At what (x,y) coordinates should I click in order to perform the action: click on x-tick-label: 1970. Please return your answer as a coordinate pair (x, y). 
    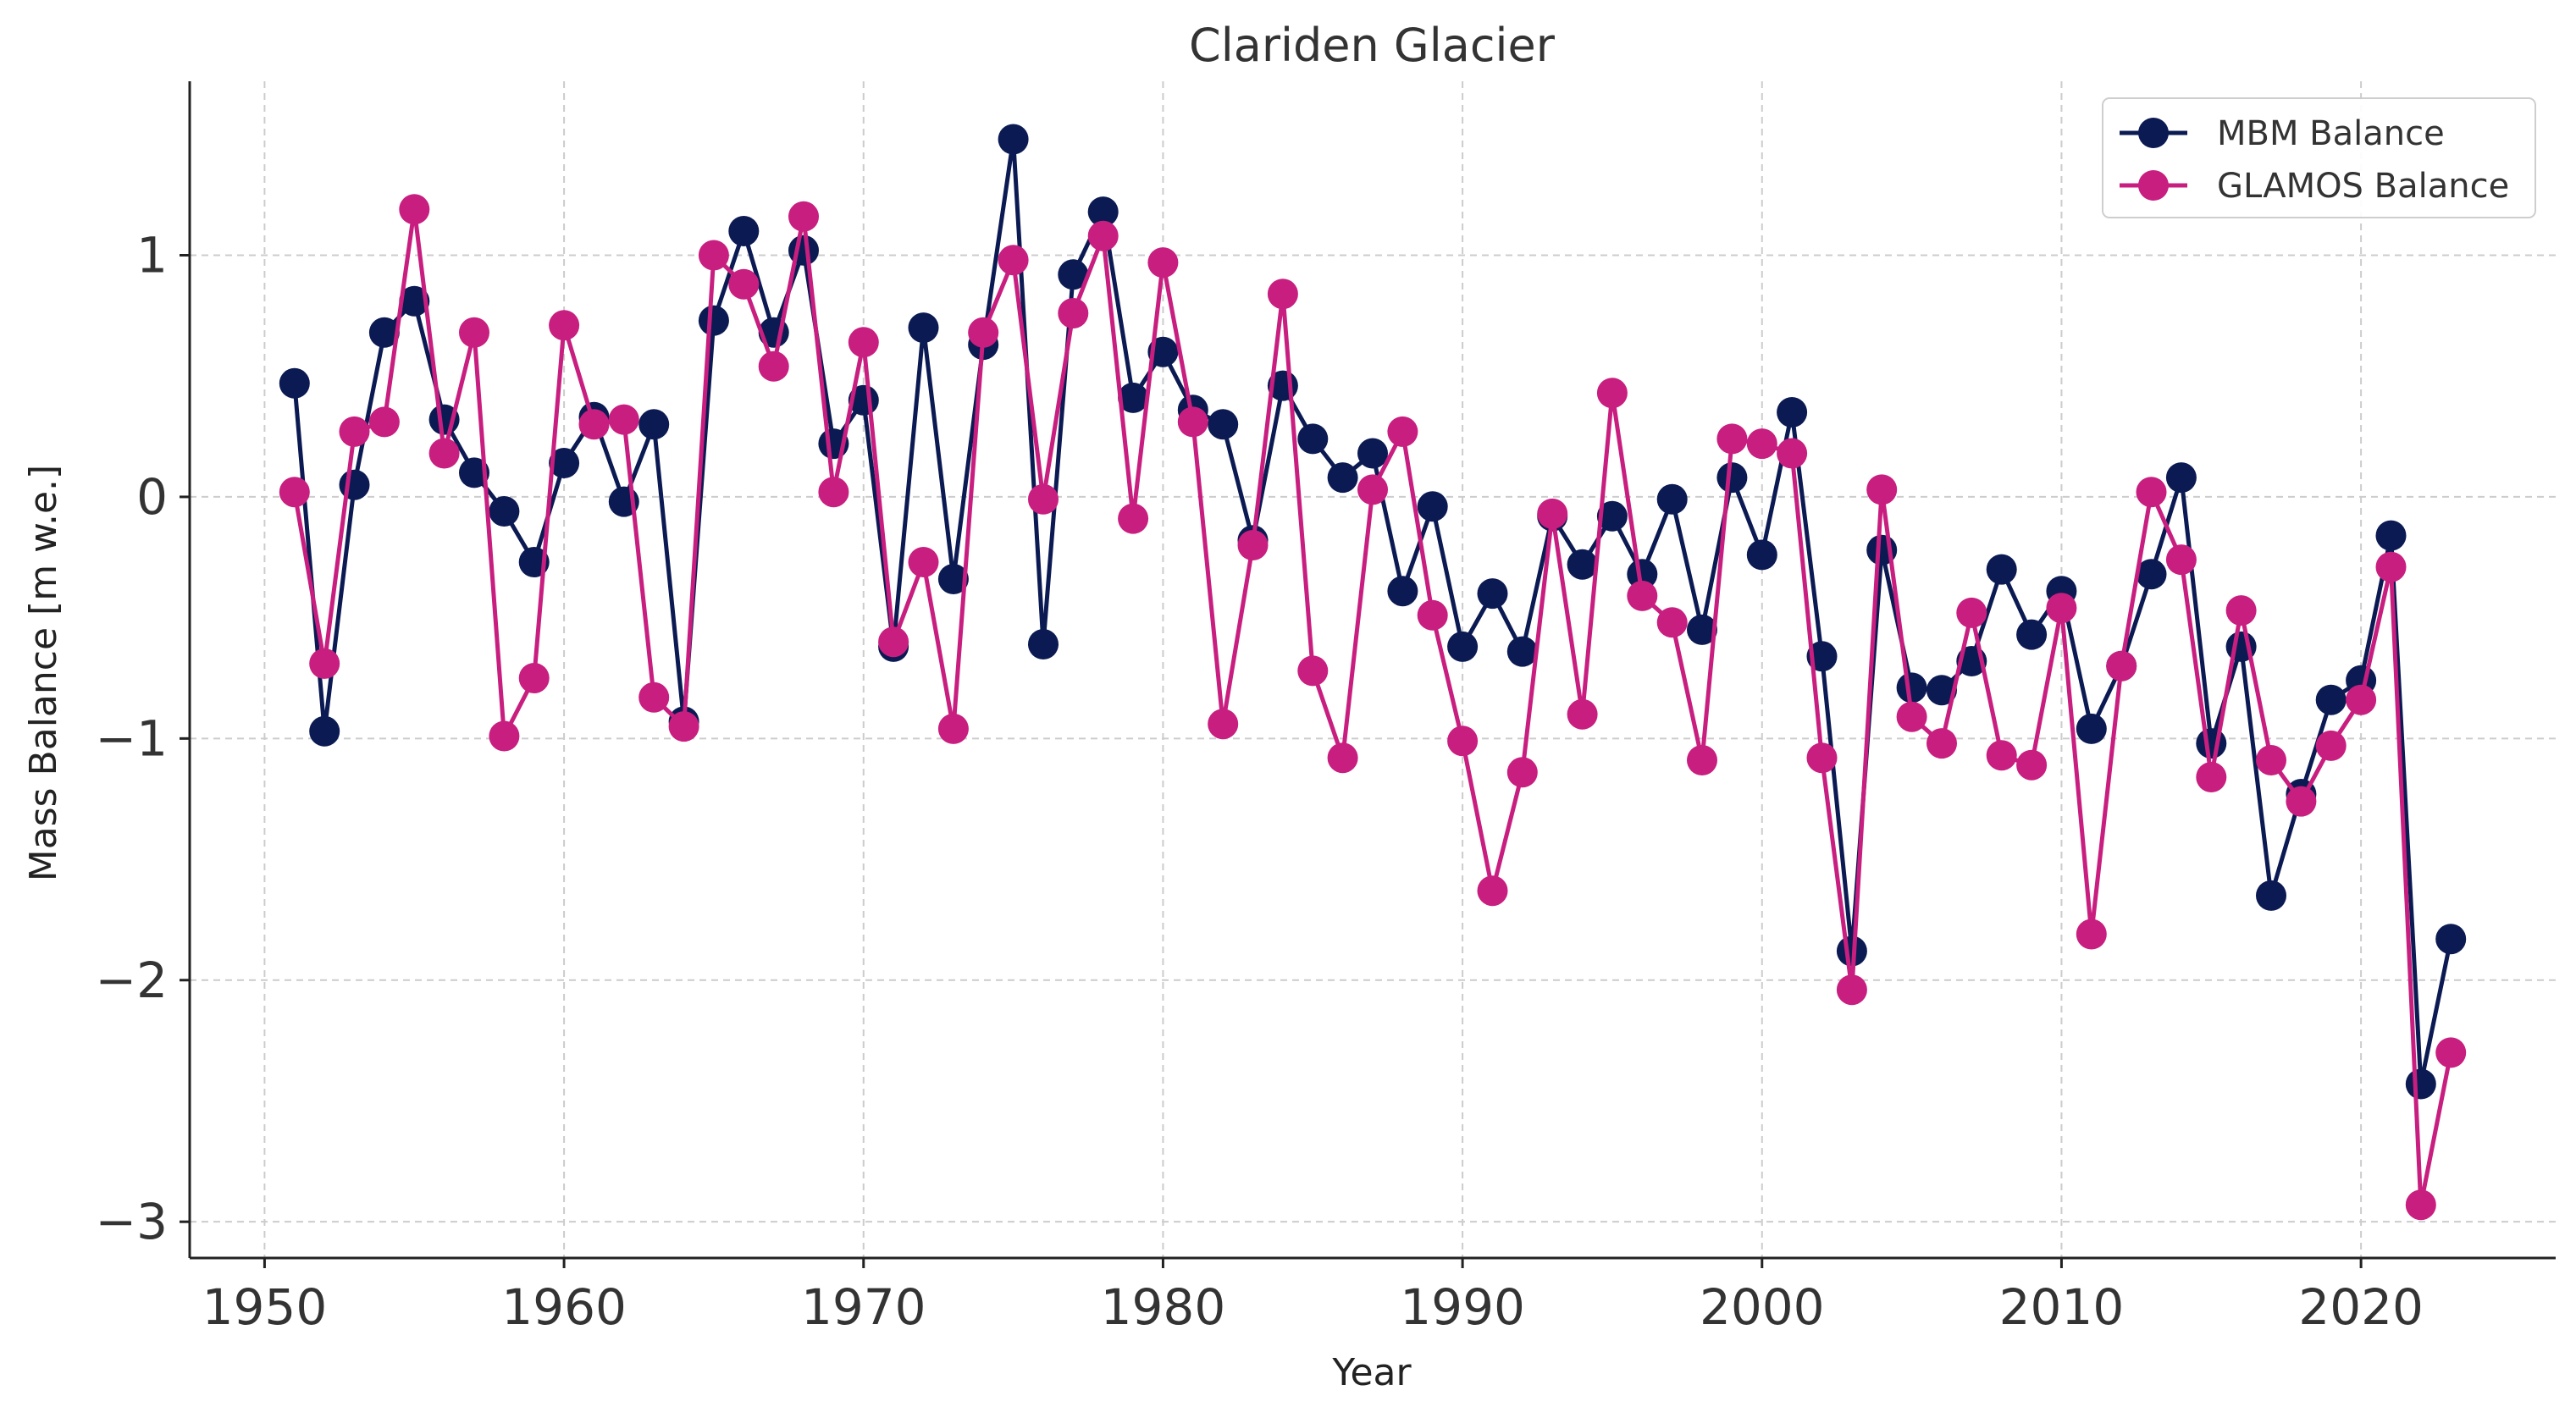
    Looking at the image, I should click on (864, 1307).